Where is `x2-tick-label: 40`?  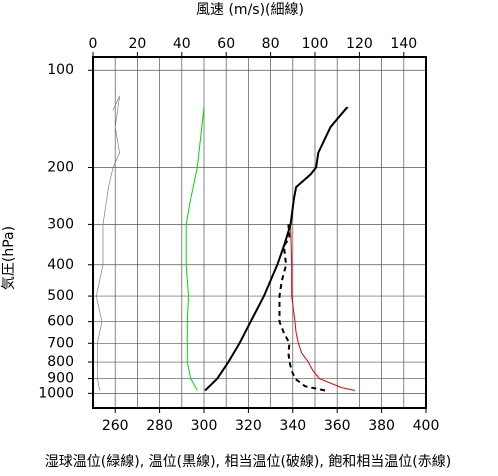 x2-tick-label: 40 is located at coordinates (182, 44).